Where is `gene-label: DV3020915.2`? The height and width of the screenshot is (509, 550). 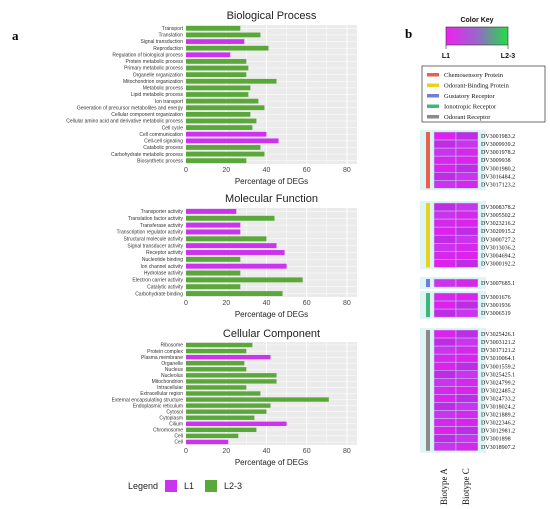 gene-label: DV3020915.2 is located at coordinates (498, 232).